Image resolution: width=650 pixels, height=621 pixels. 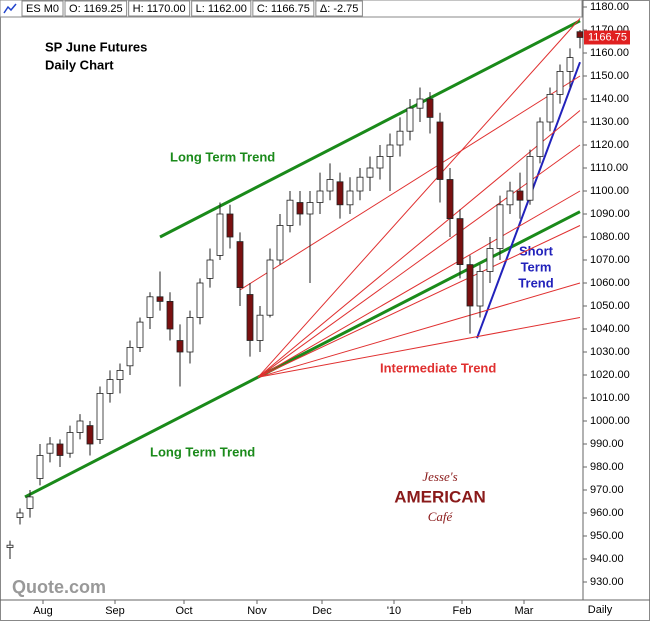 I want to click on y-tick-label: 1020.00, so click(x=610, y=375).